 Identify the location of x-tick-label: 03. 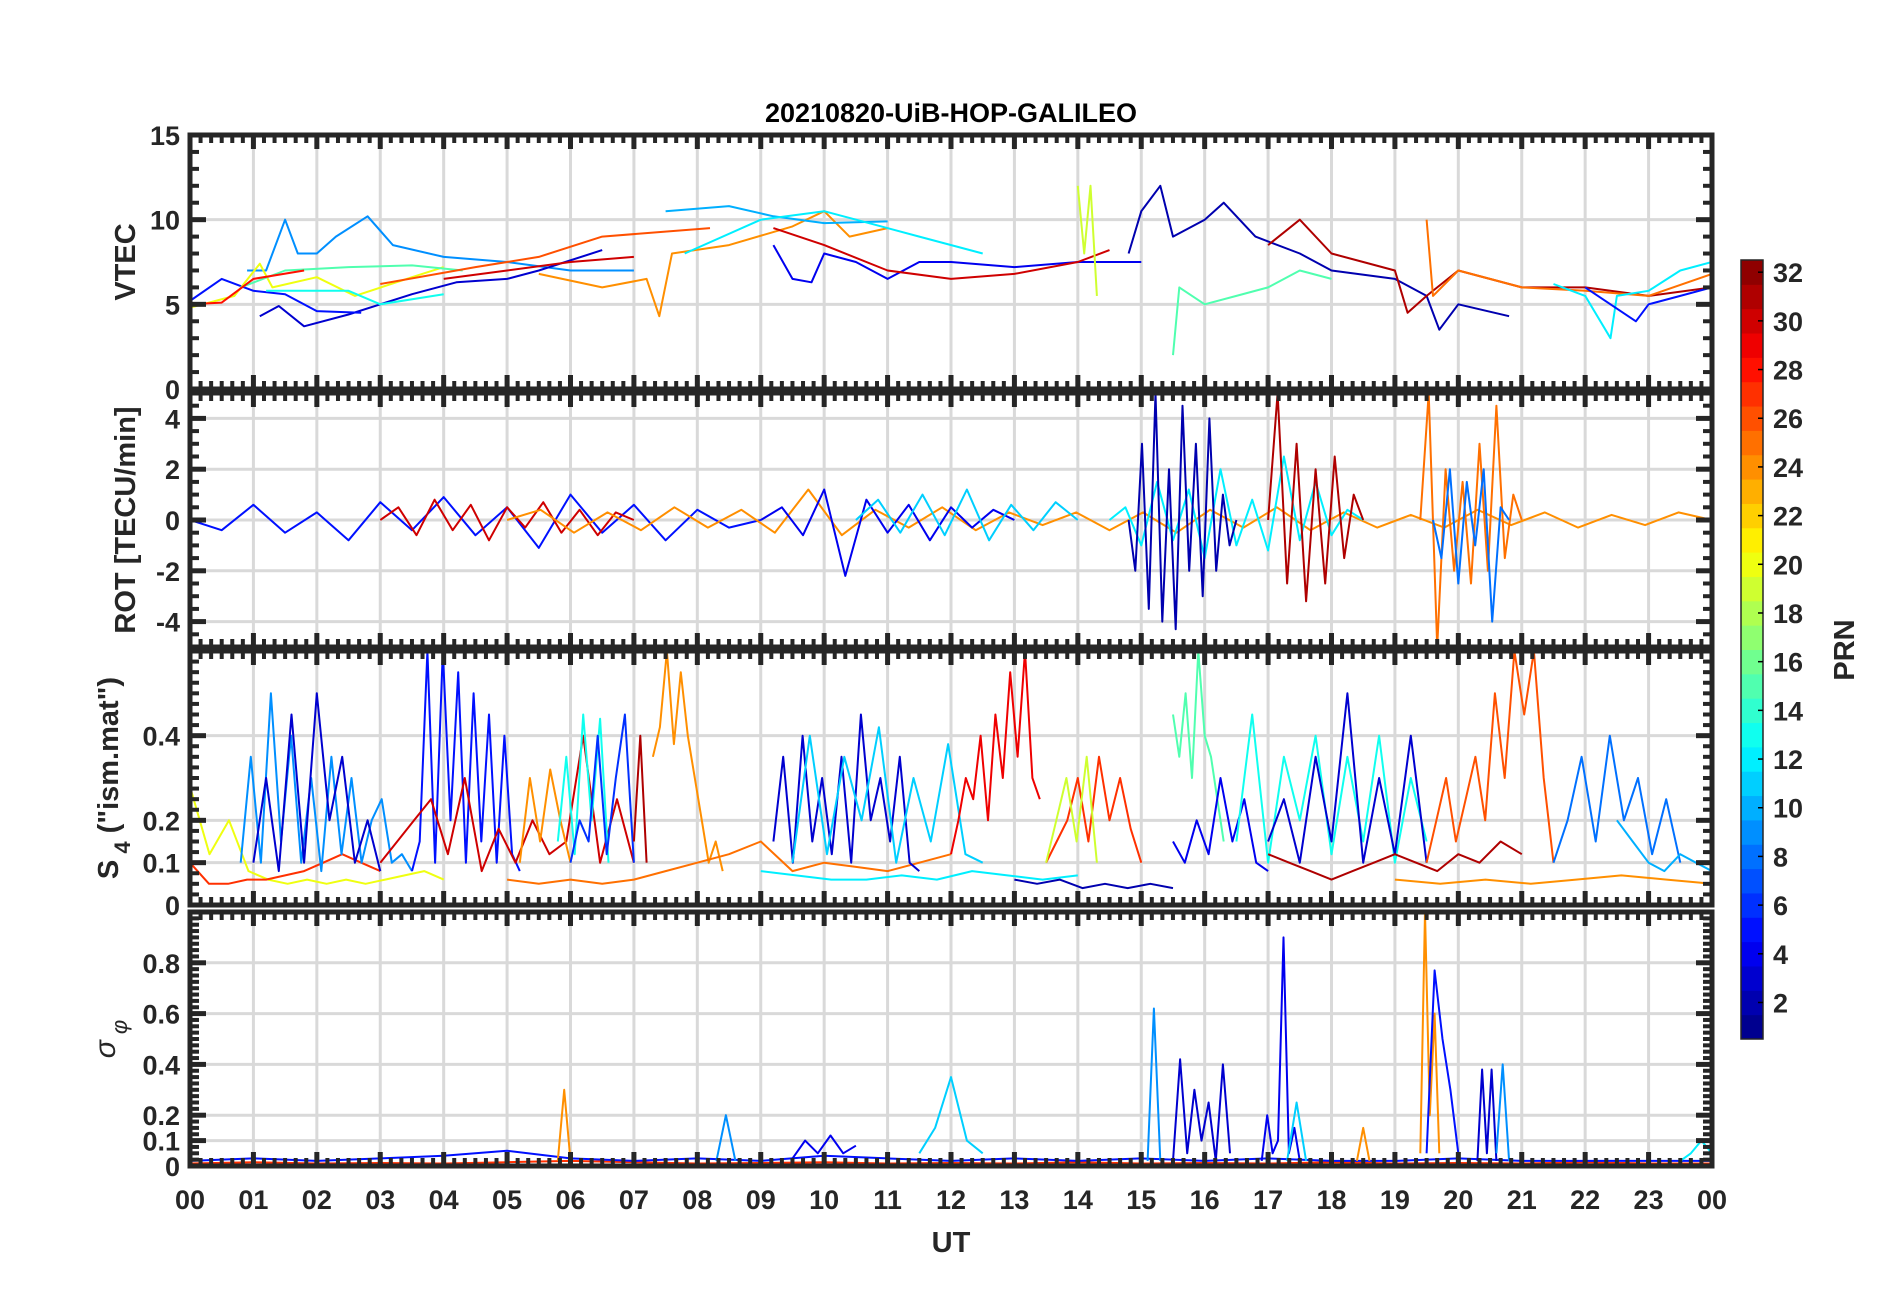
(380, 1200).